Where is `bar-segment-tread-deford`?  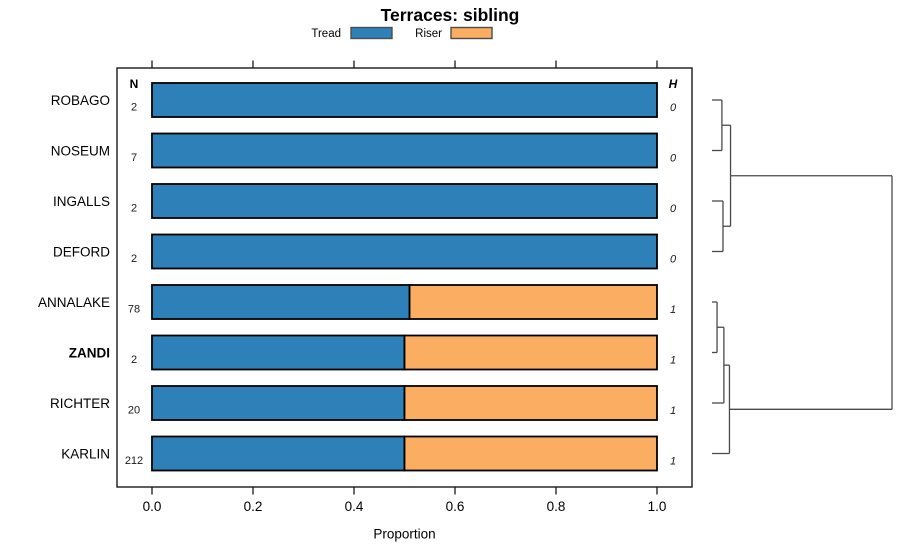 bar-segment-tread-deford is located at coordinates (404, 251).